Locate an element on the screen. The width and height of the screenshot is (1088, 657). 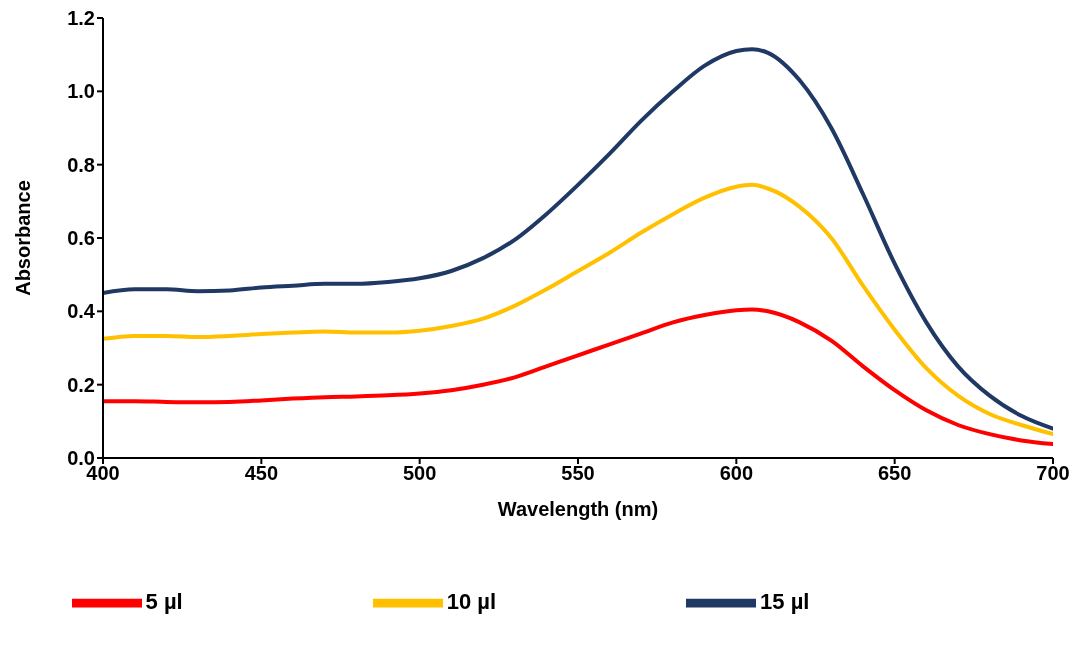
y-tick-label: 0.8 is located at coordinates (81, 164).